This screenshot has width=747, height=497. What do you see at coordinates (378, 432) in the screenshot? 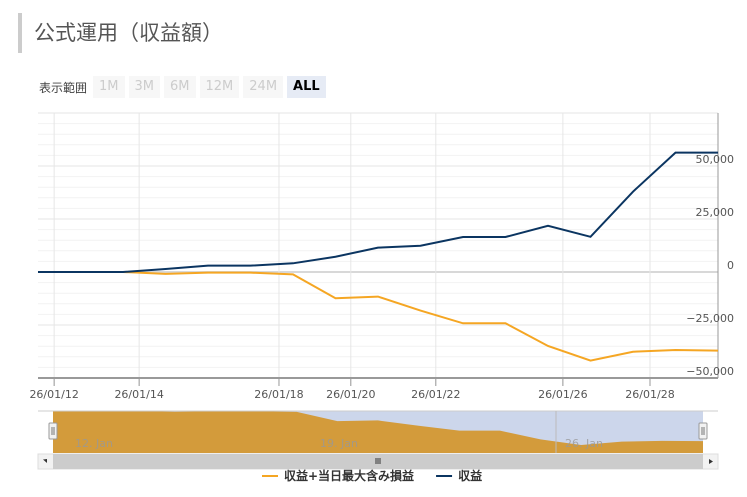
I see `navigator-area` at bounding box center [378, 432].